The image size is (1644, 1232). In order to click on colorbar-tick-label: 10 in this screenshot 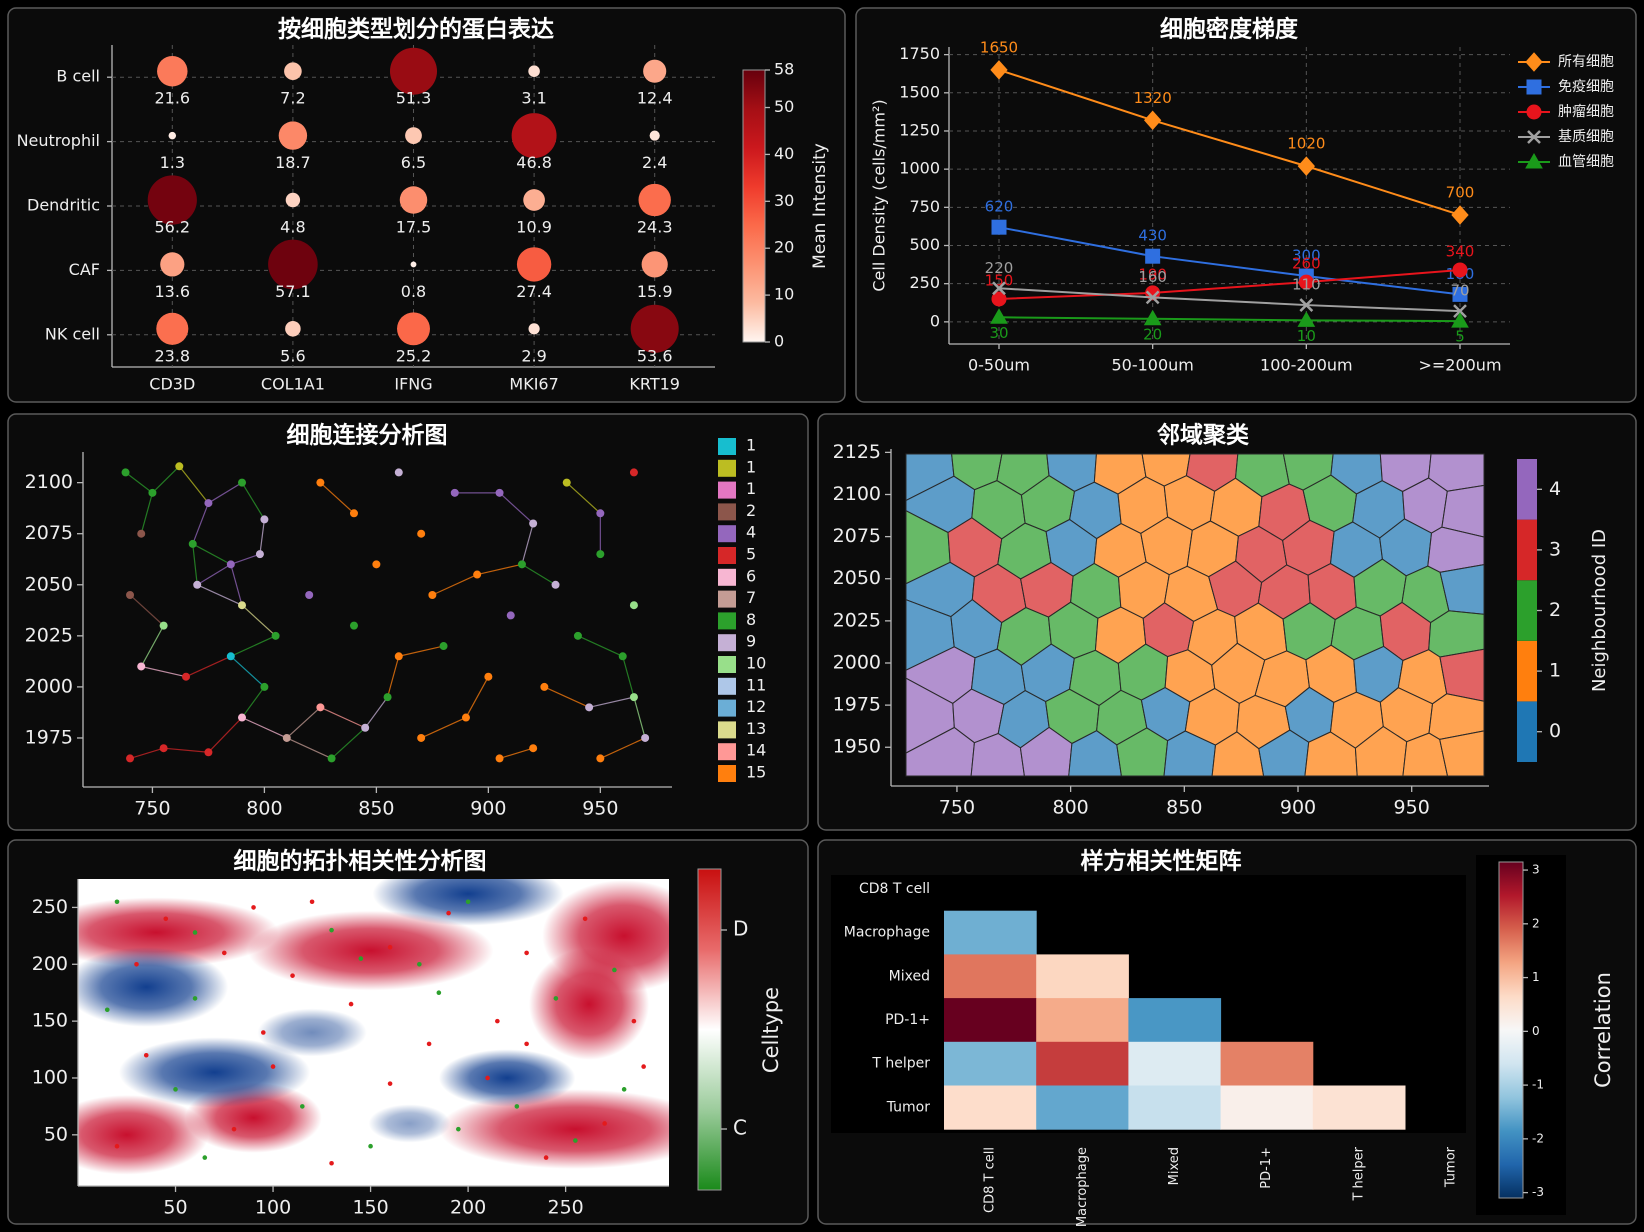, I will do `click(784, 294)`.